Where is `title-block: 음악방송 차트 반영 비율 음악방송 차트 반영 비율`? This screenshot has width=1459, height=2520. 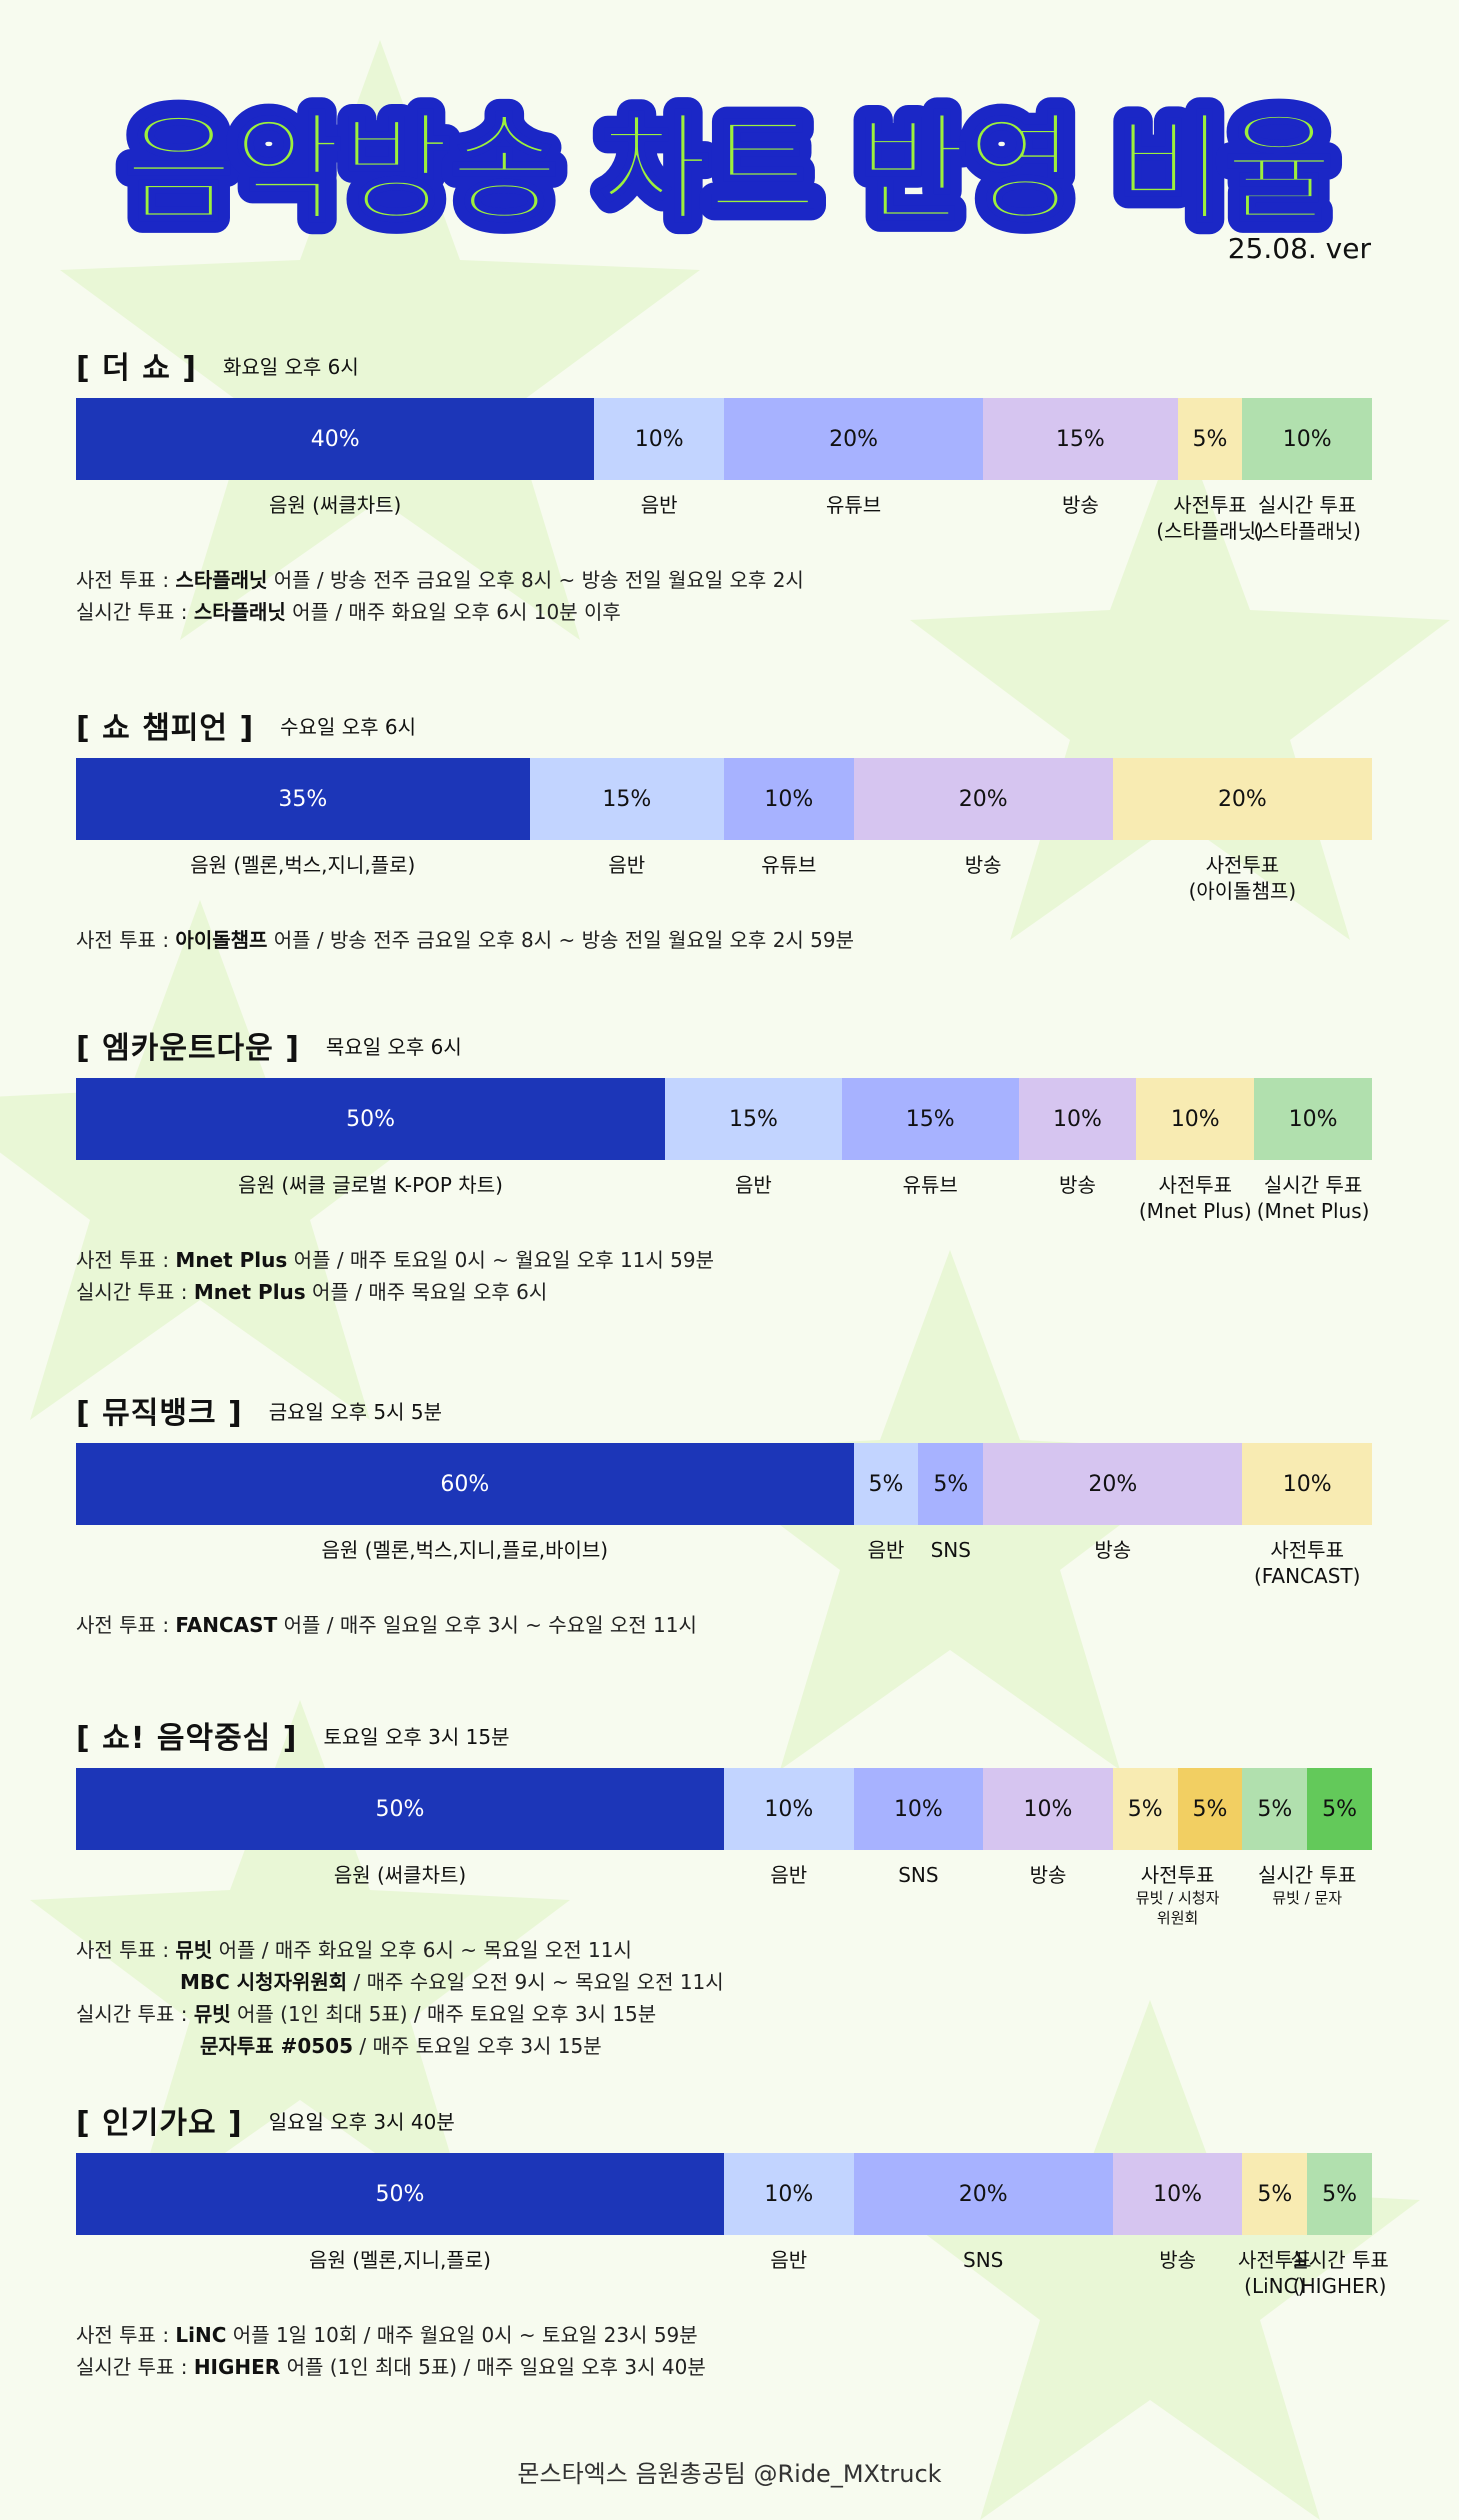
title-block: 음악방송 차트 반영 비율 음악방송 차트 반영 비율 is located at coordinates (729, 165).